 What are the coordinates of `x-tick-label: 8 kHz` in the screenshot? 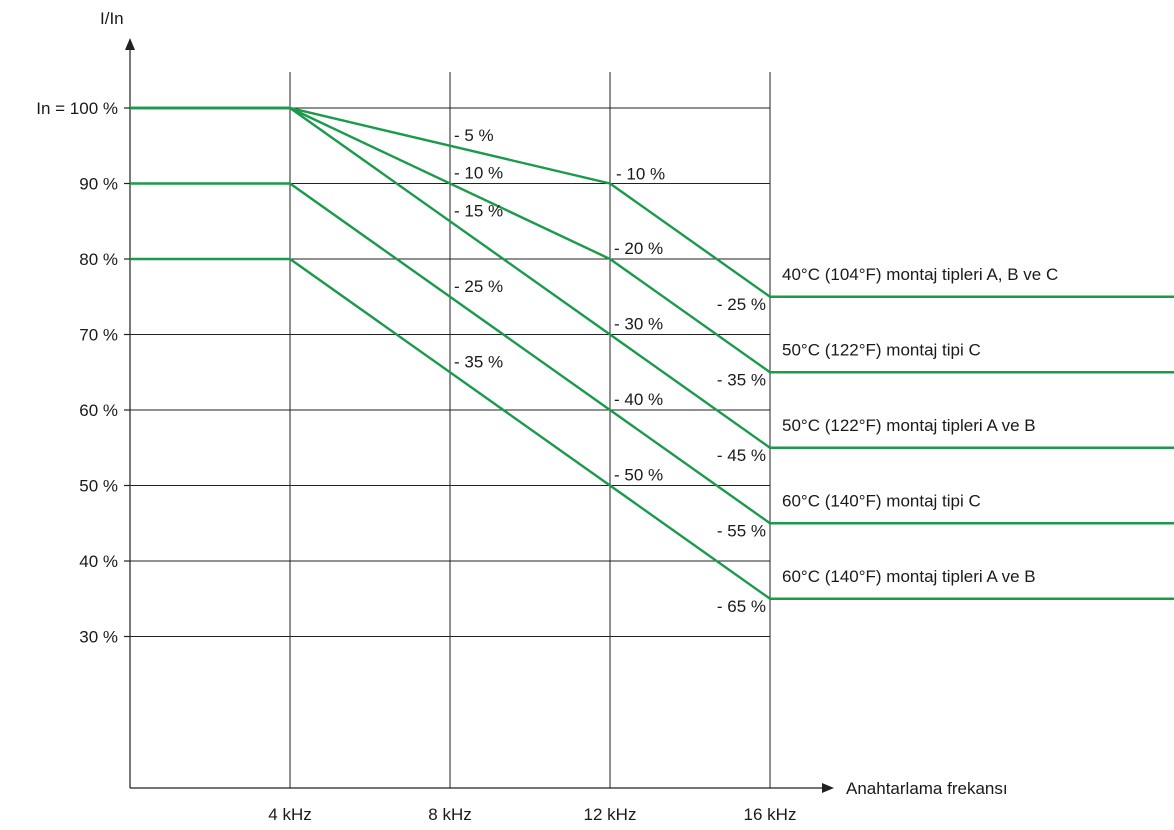 It's located at (449, 814).